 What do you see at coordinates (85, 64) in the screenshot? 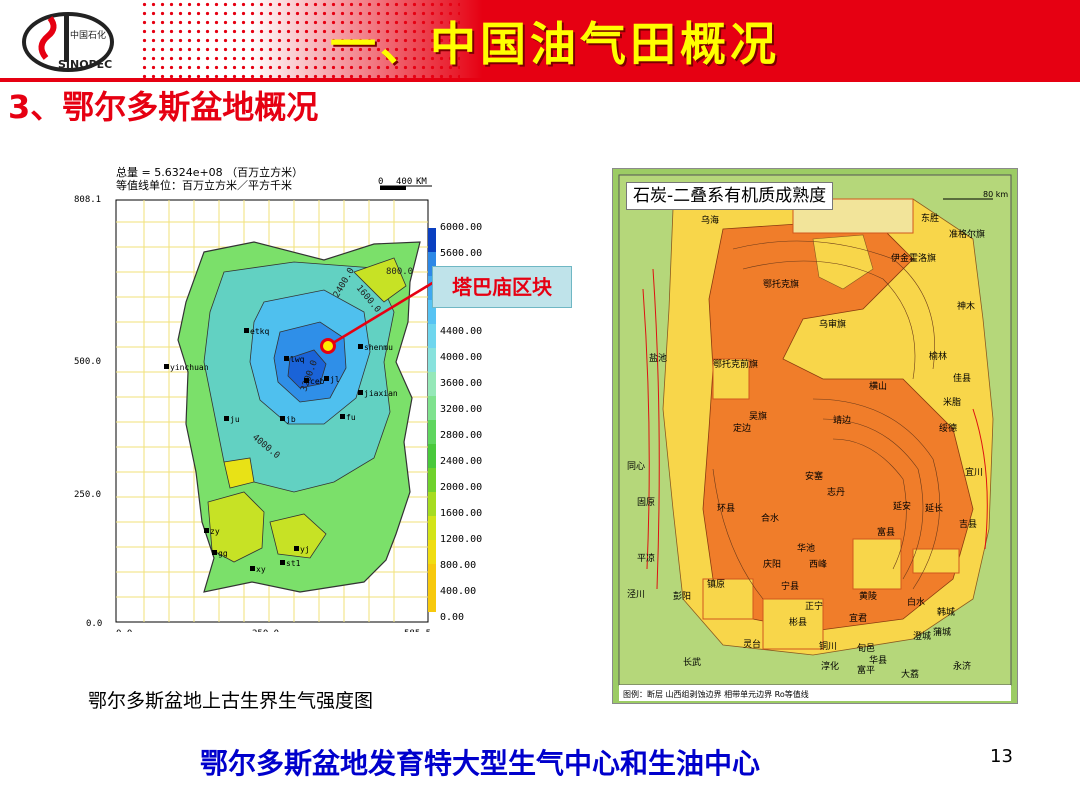
I see `logo-text: SINOPEC` at bounding box center [85, 64].